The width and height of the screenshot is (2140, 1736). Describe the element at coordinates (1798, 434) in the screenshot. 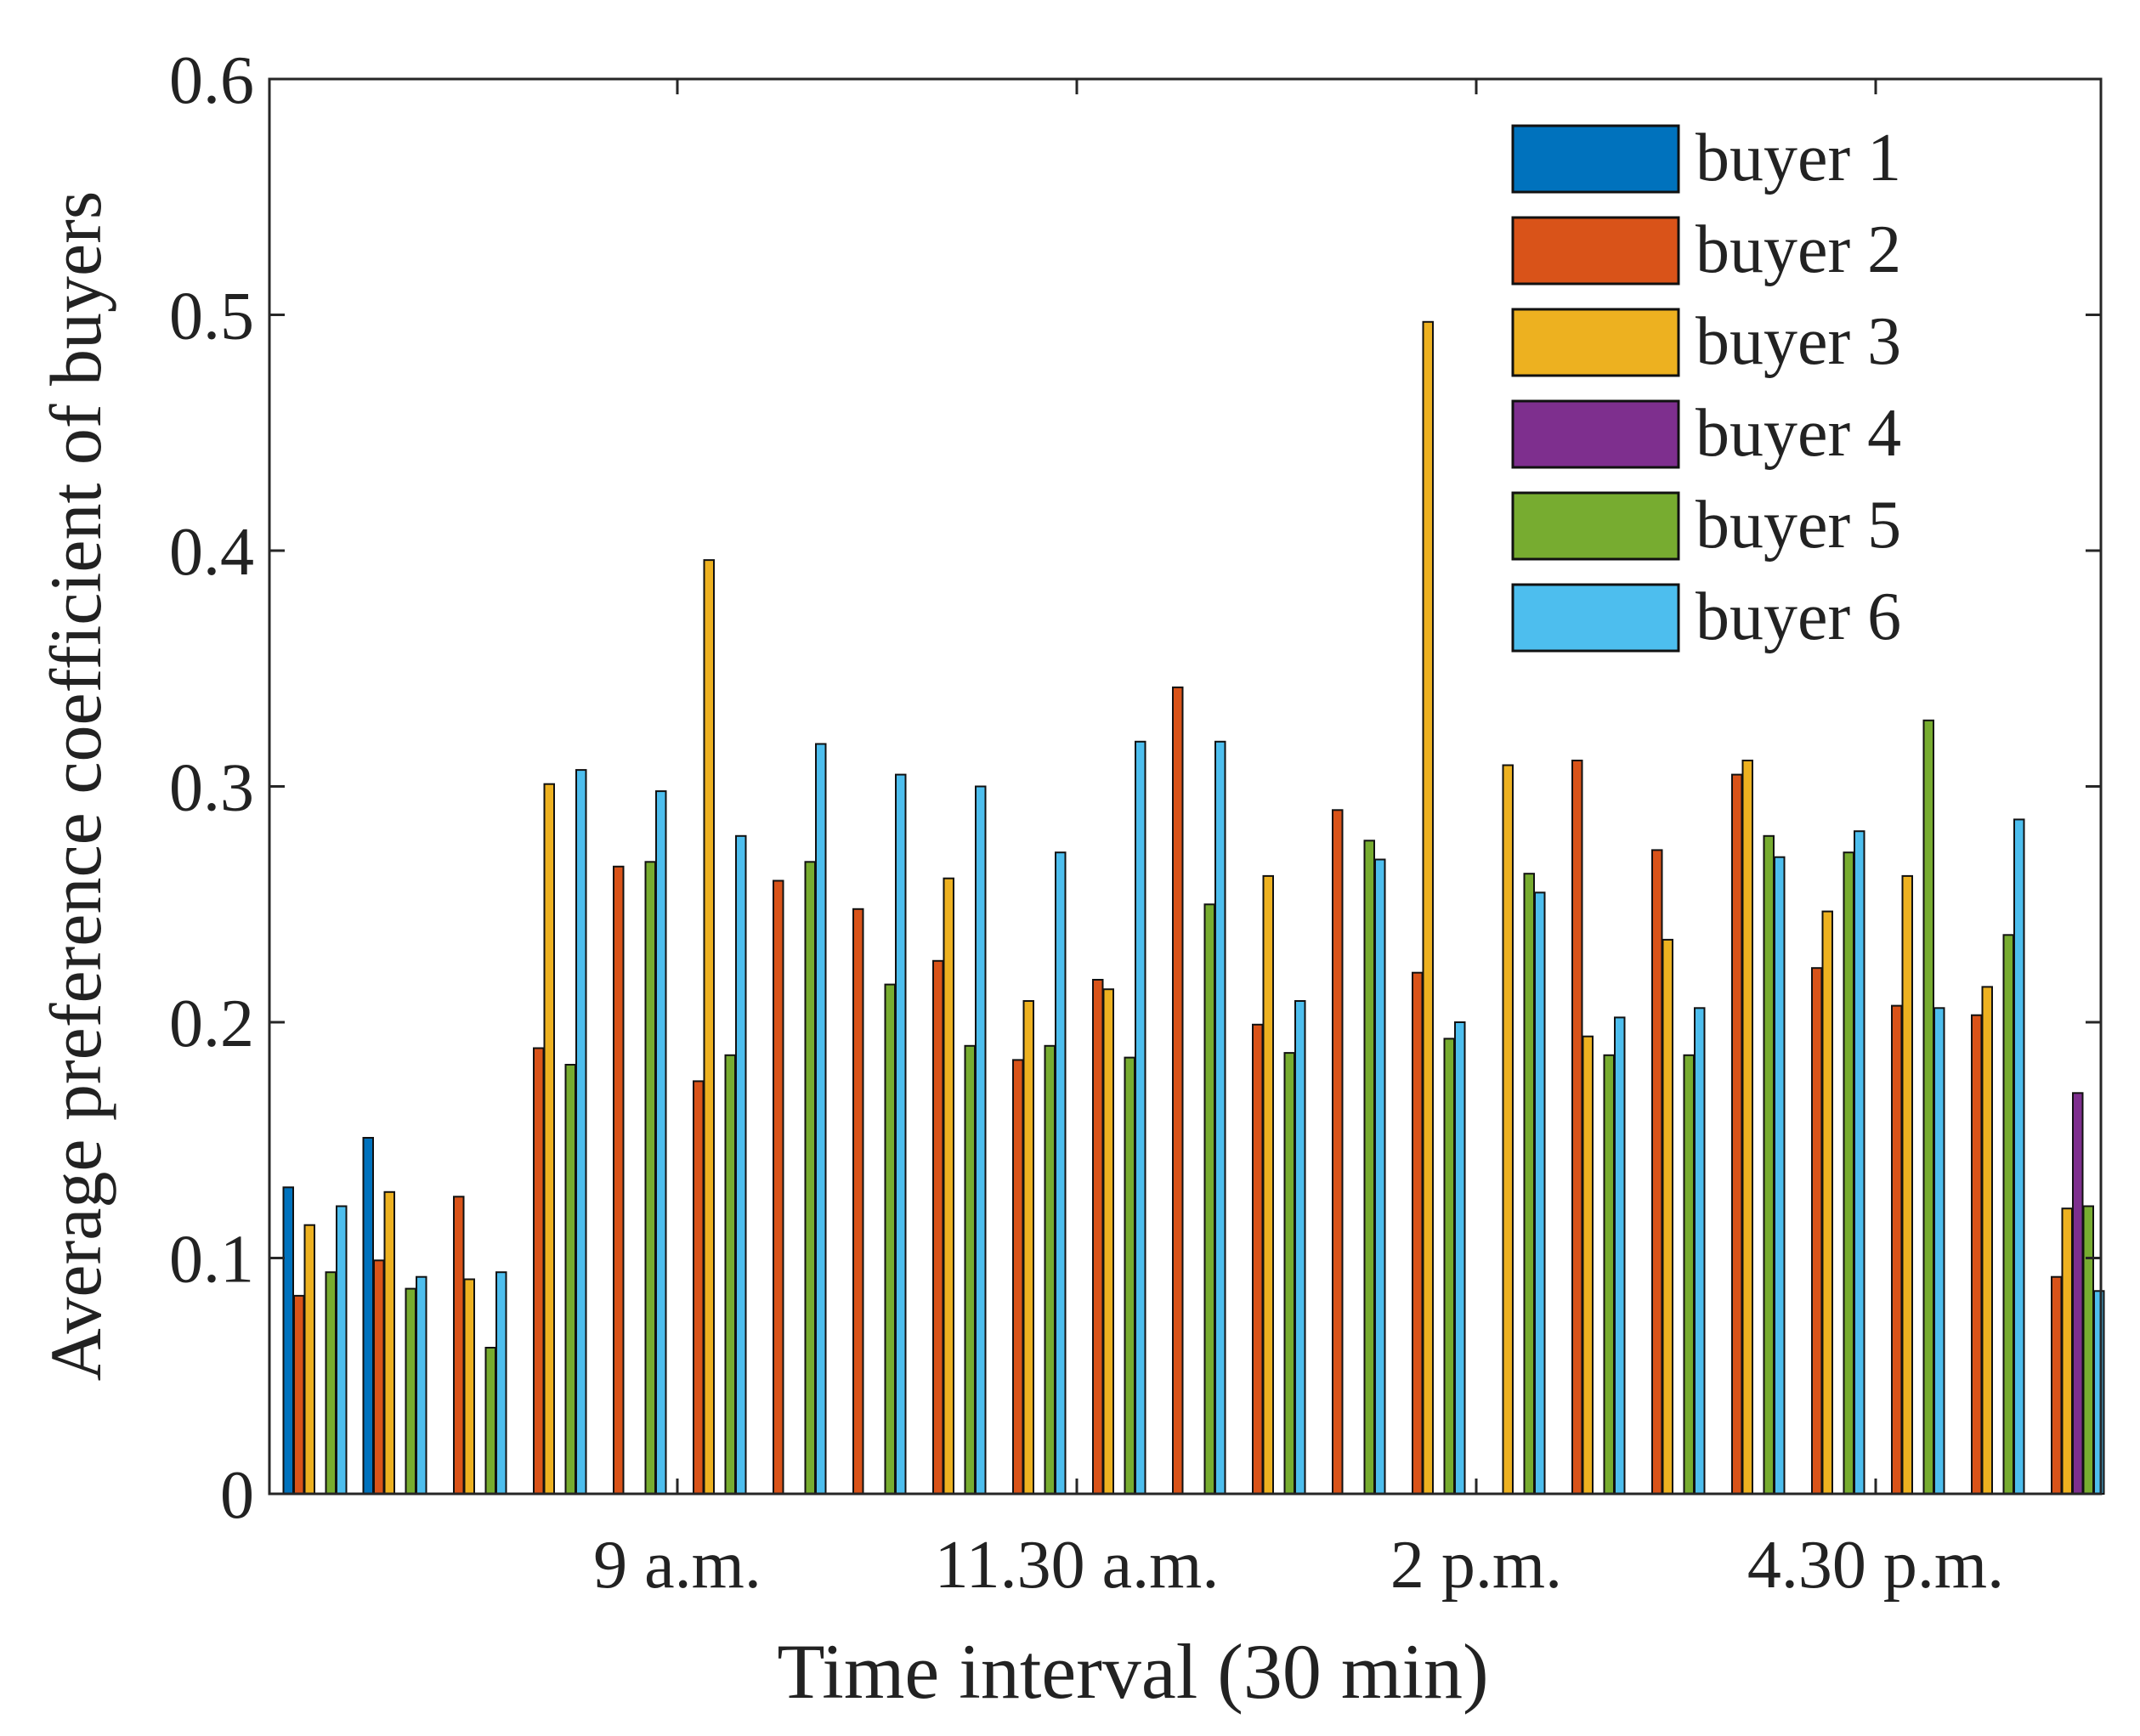

I see `legend-label-buyer-4: buyer 4` at that location.